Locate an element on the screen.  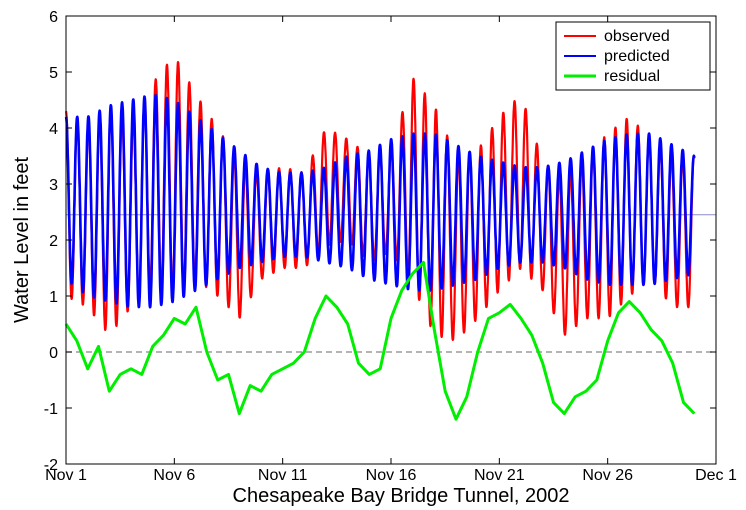
y-axis-label: Water Level in feet is located at coordinates (22, 240).